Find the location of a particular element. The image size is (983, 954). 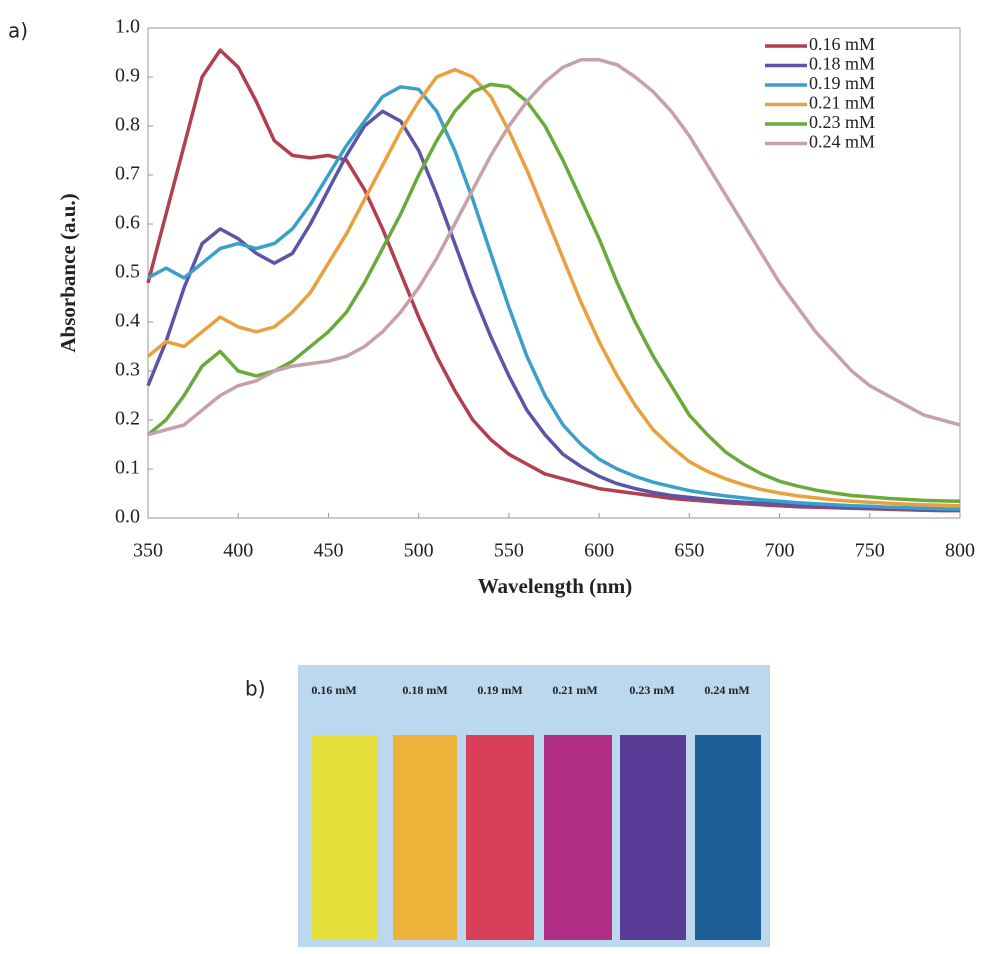

y-tick-label: 0.2 is located at coordinates (127, 419).